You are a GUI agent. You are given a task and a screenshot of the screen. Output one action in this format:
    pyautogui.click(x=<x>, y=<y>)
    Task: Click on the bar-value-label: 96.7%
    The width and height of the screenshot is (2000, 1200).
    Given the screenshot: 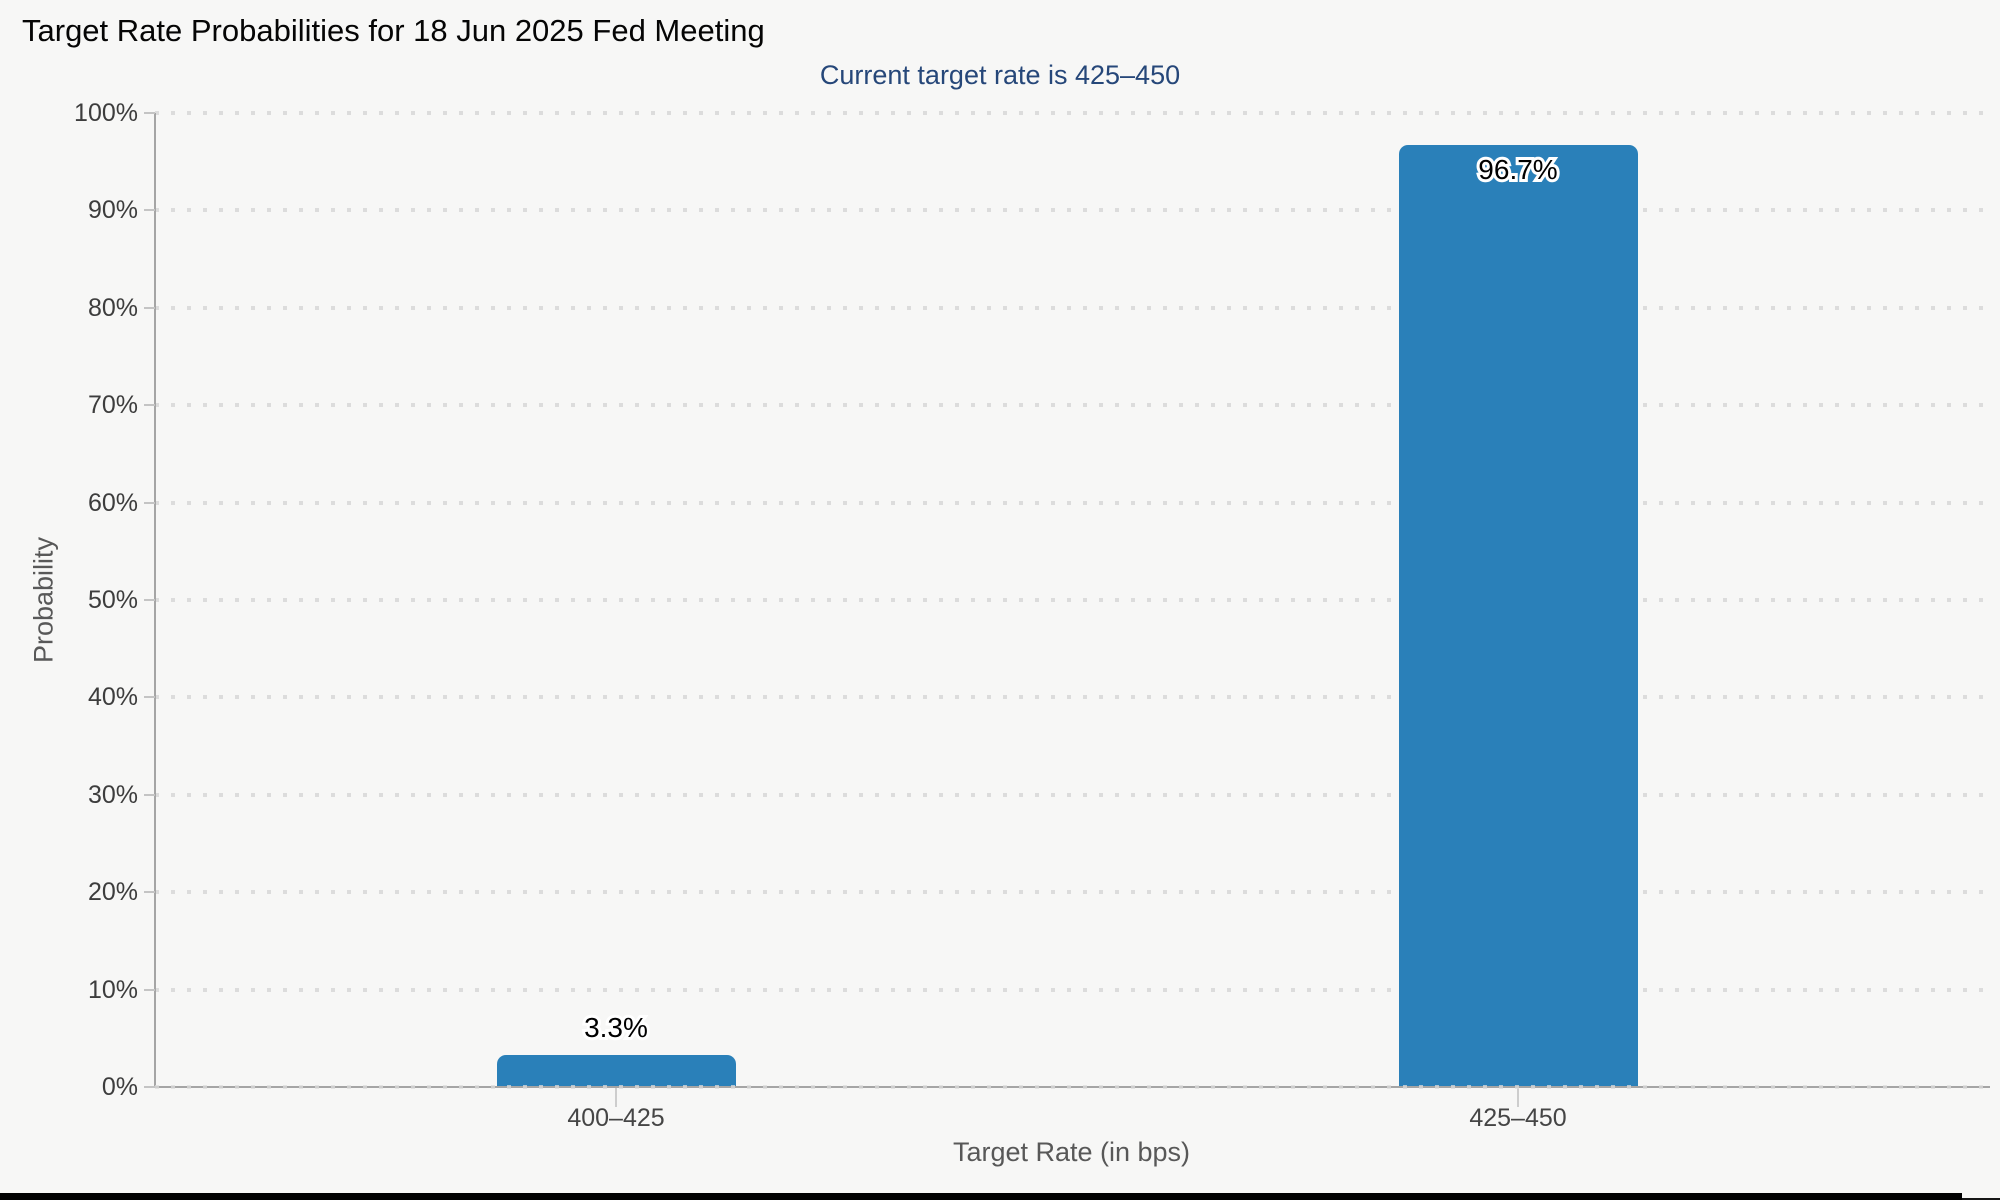 What is the action you would take?
    pyautogui.click(x=1518, y=170)
    